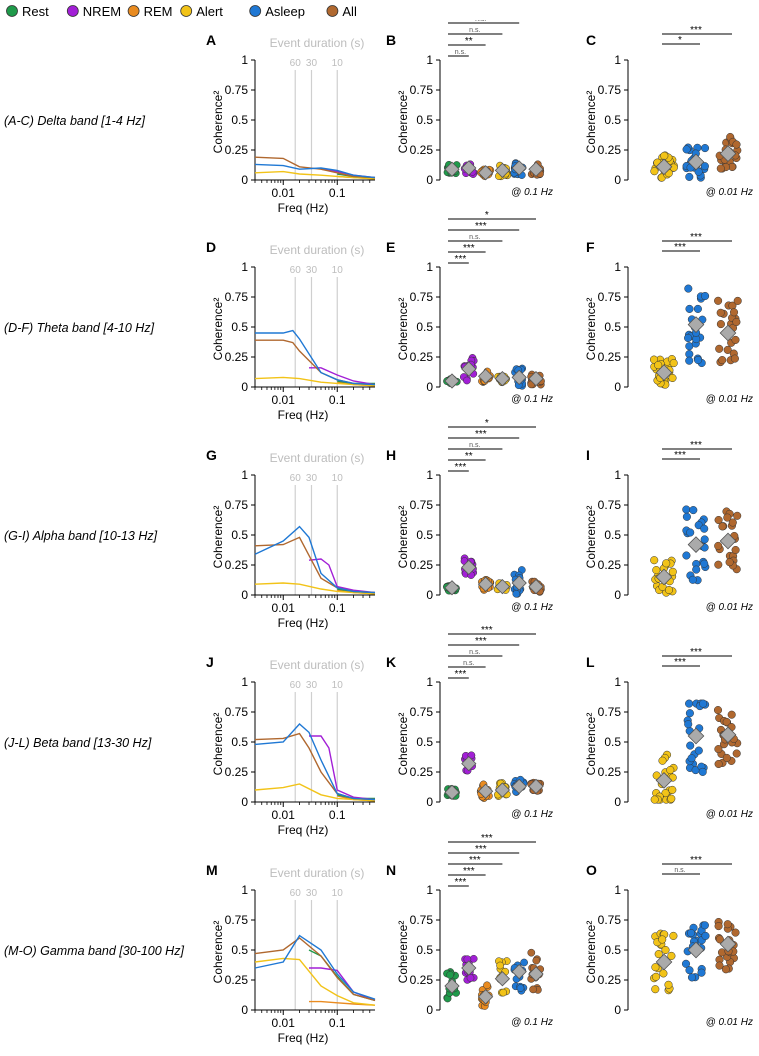 The image size is (759, 1056). I want to click on series-line-nrem, so click(342, 768).